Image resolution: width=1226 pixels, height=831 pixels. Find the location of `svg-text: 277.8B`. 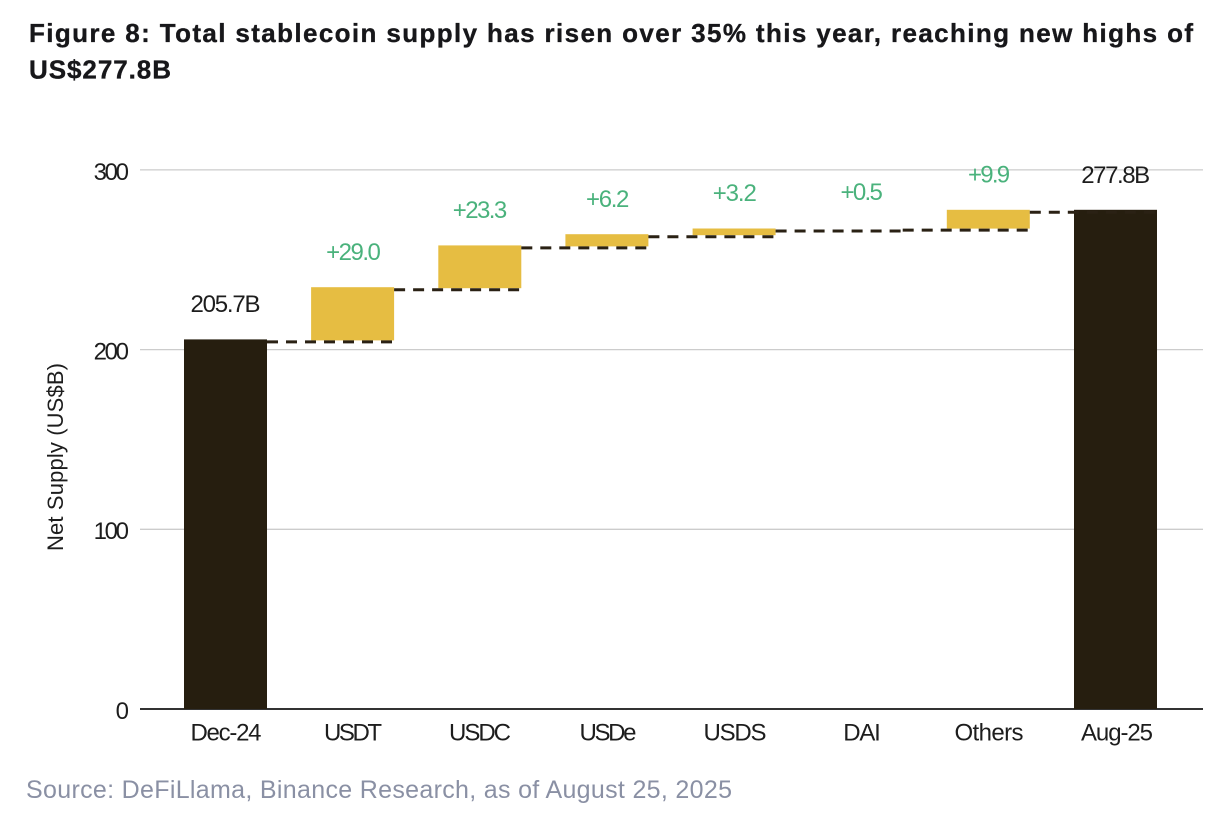

svg-text: 277.8B is located at coordinates (1115, 175).